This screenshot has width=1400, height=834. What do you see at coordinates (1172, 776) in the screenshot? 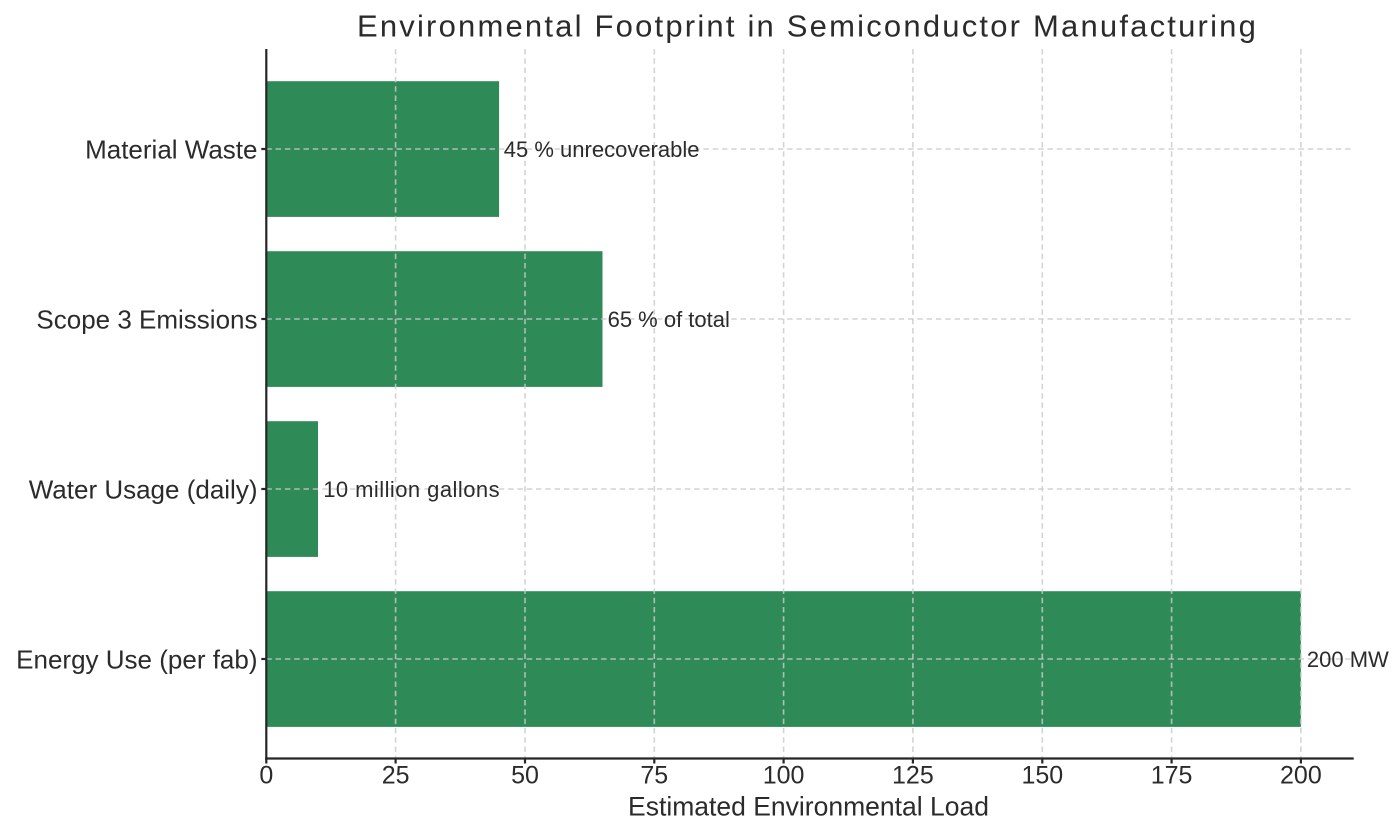
I see `svg-text: 175` at bounding box center [1172, 776].